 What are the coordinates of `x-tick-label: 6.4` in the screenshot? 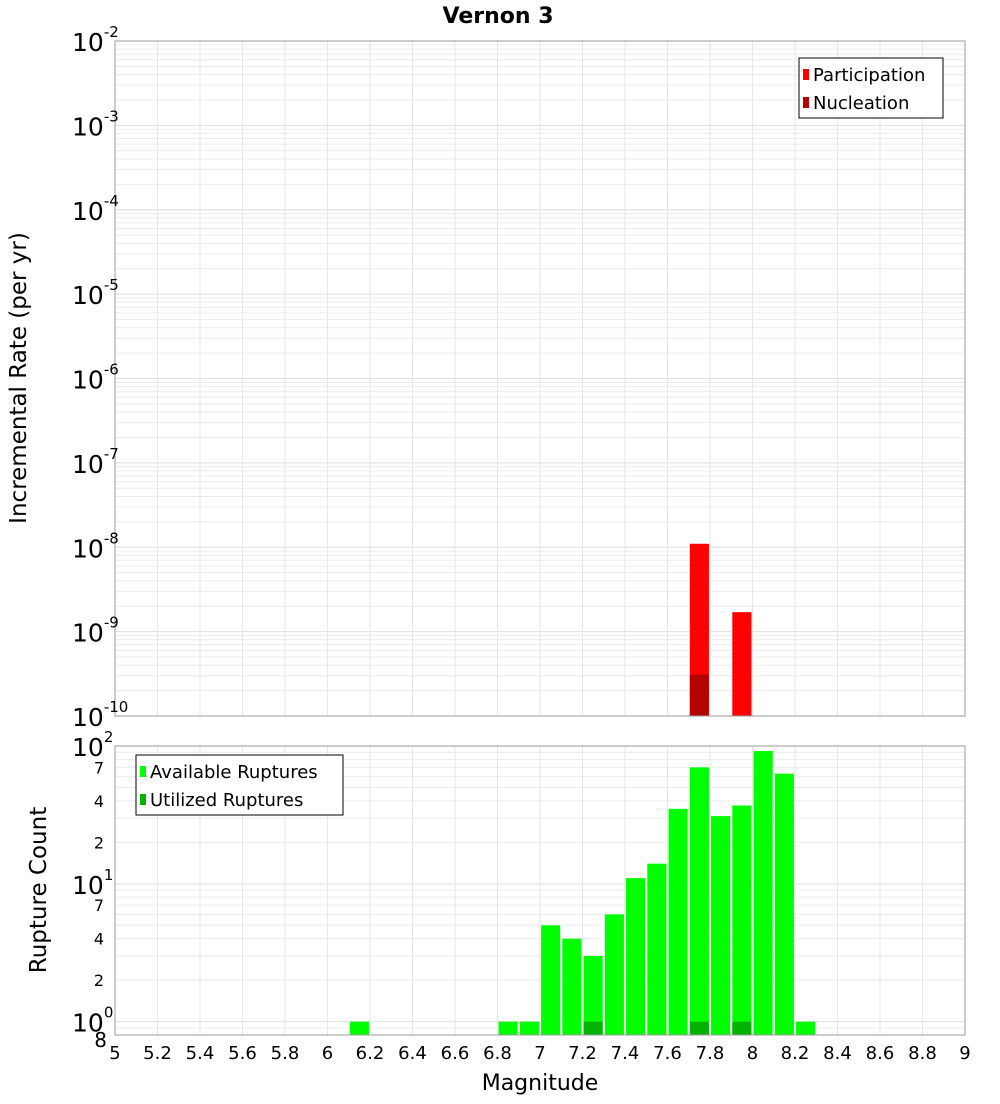 It's located at (412, 1053).